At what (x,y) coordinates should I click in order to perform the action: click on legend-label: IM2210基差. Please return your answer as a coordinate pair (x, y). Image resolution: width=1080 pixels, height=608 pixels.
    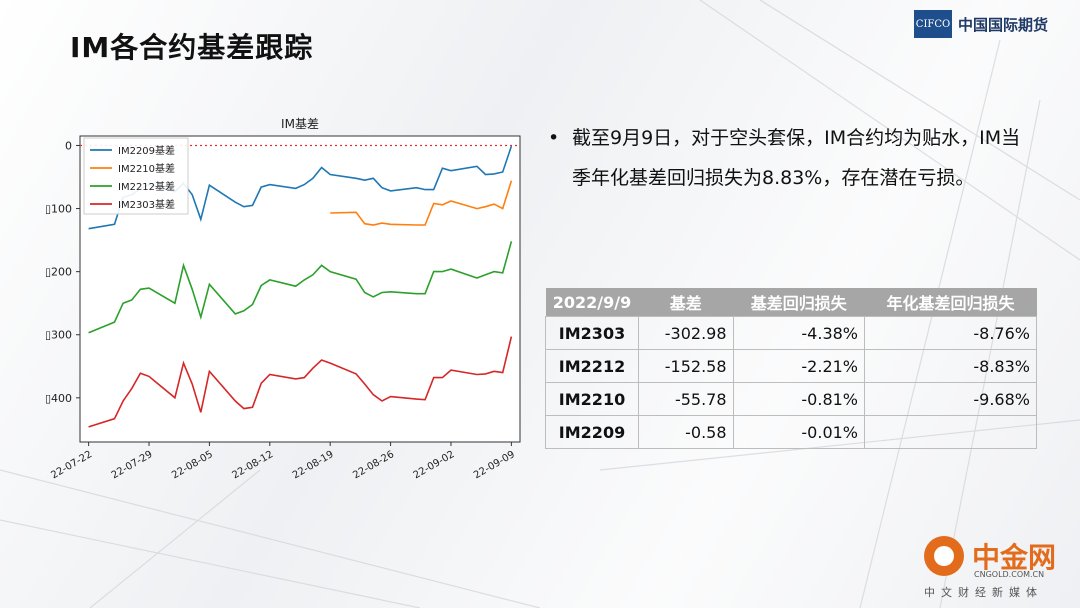
    Looking at the image, I should click on (146, 168).